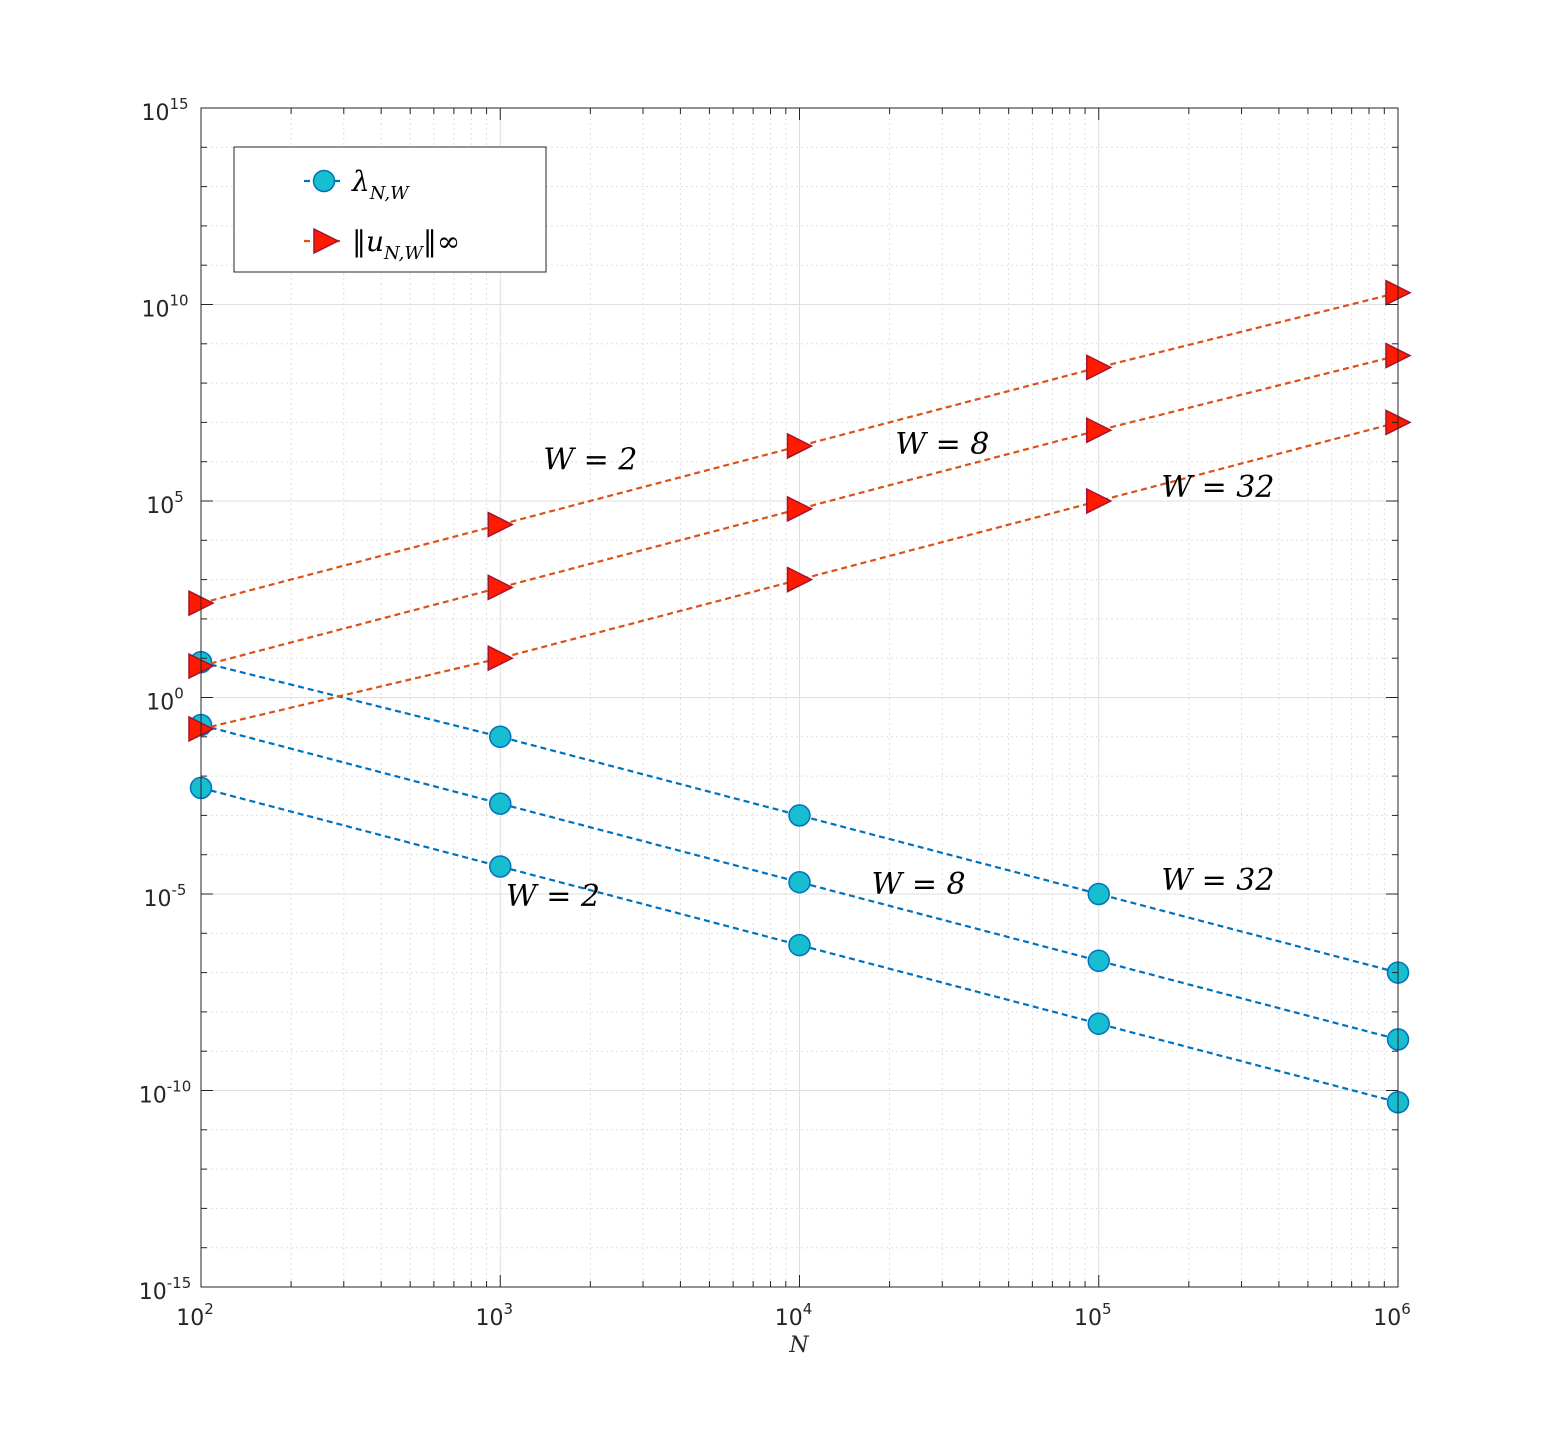 The height and width of the screenshot is (1446, 1545). What do you see at coordinates (195, 1315) in the screenshot?
I see `x-tick-label: 10²` at bounding box center [195, 1315].